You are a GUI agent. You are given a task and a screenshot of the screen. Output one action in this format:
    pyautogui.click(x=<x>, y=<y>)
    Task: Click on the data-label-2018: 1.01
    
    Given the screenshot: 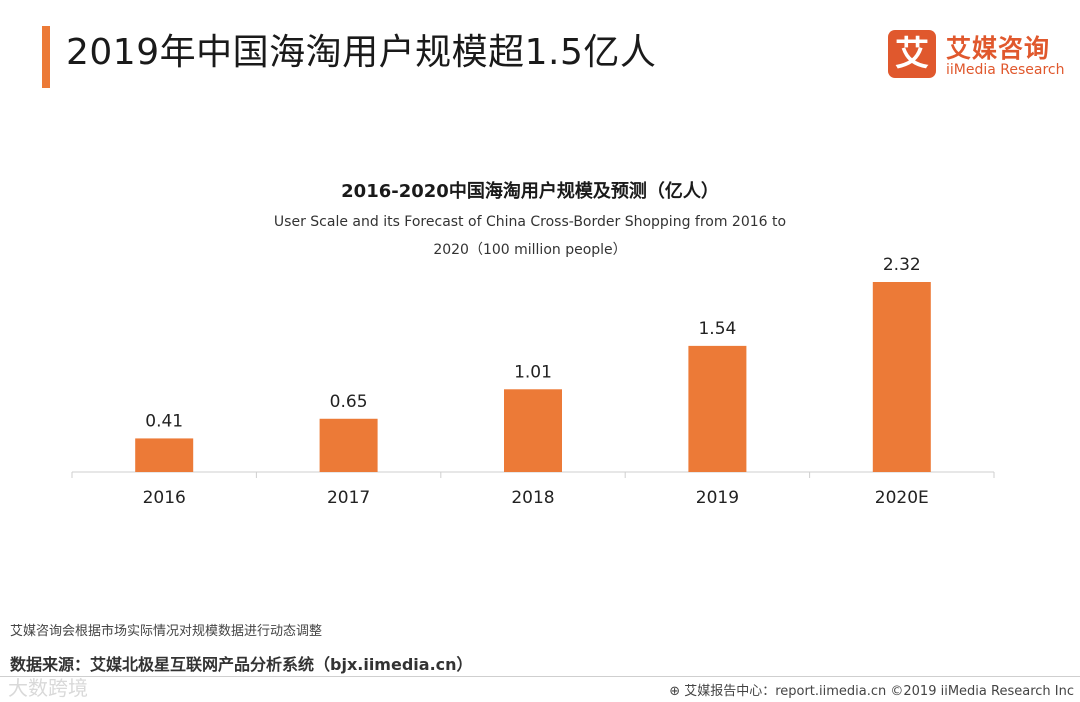 What is the action you would take?
    pyautogui.click(x=533, y=372)
    